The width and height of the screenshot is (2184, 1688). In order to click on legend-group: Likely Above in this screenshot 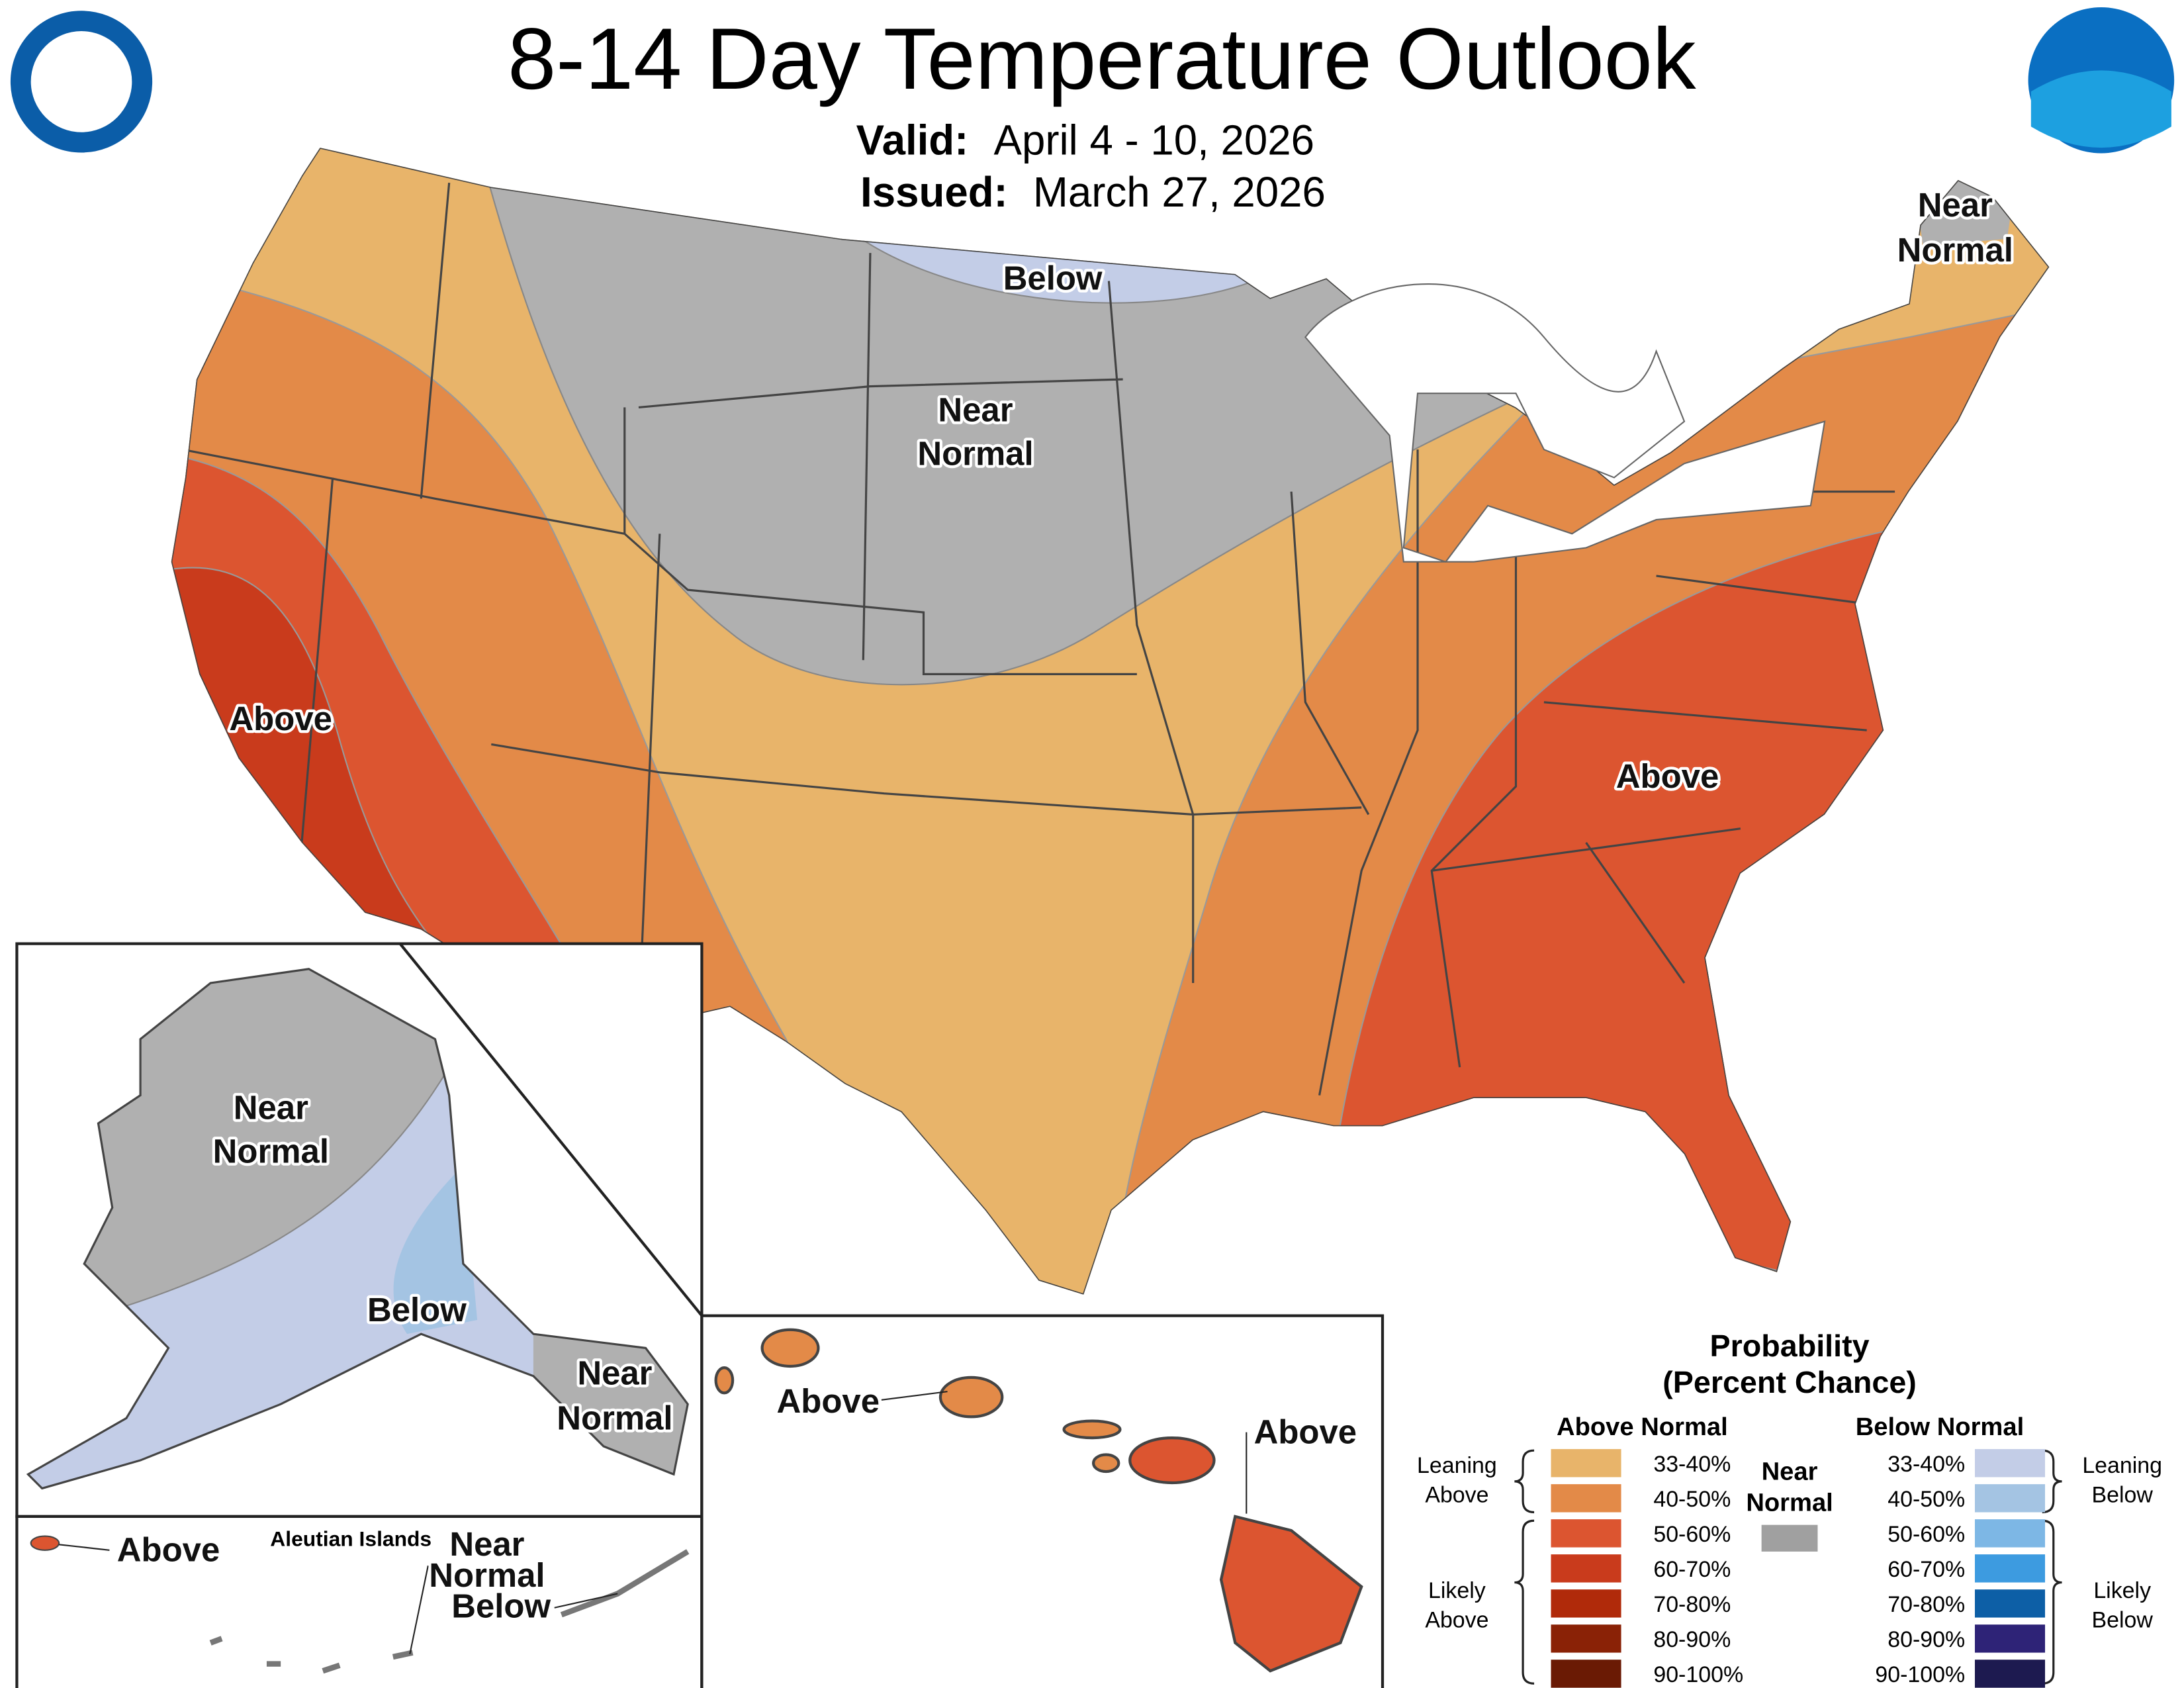, I will do `click(1456, 1605)`.